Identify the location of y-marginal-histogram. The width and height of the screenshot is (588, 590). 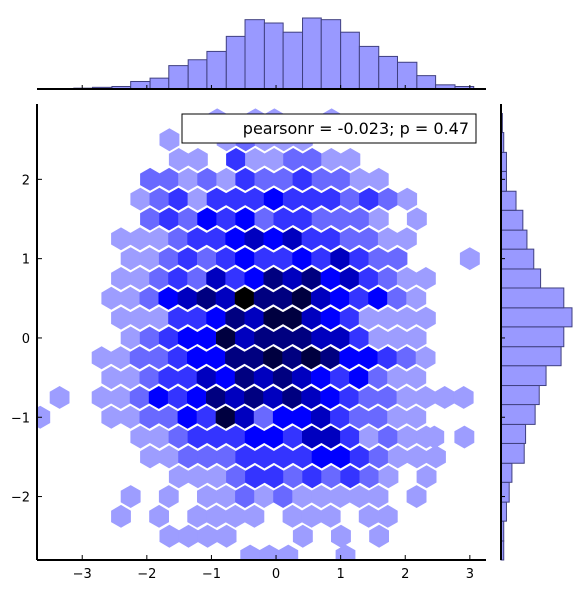
(536, 332).